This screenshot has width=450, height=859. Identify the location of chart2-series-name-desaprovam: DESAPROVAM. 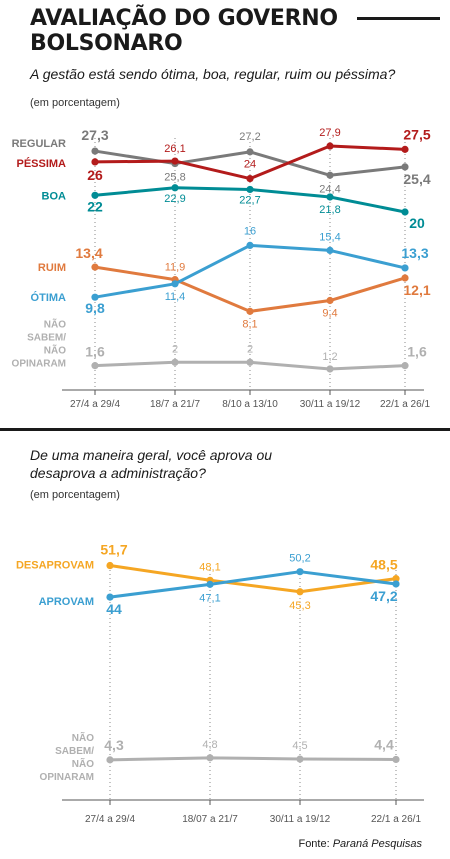
(55, 566).